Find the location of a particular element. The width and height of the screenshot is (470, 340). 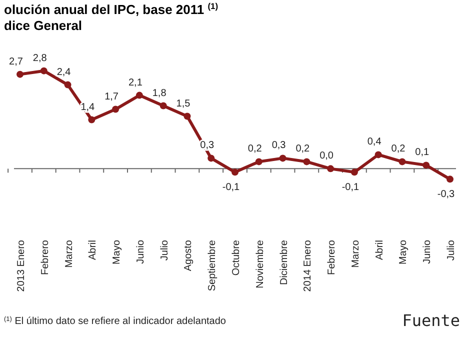

x-tick-label: Septiembre is located at coordinates (212, 266).